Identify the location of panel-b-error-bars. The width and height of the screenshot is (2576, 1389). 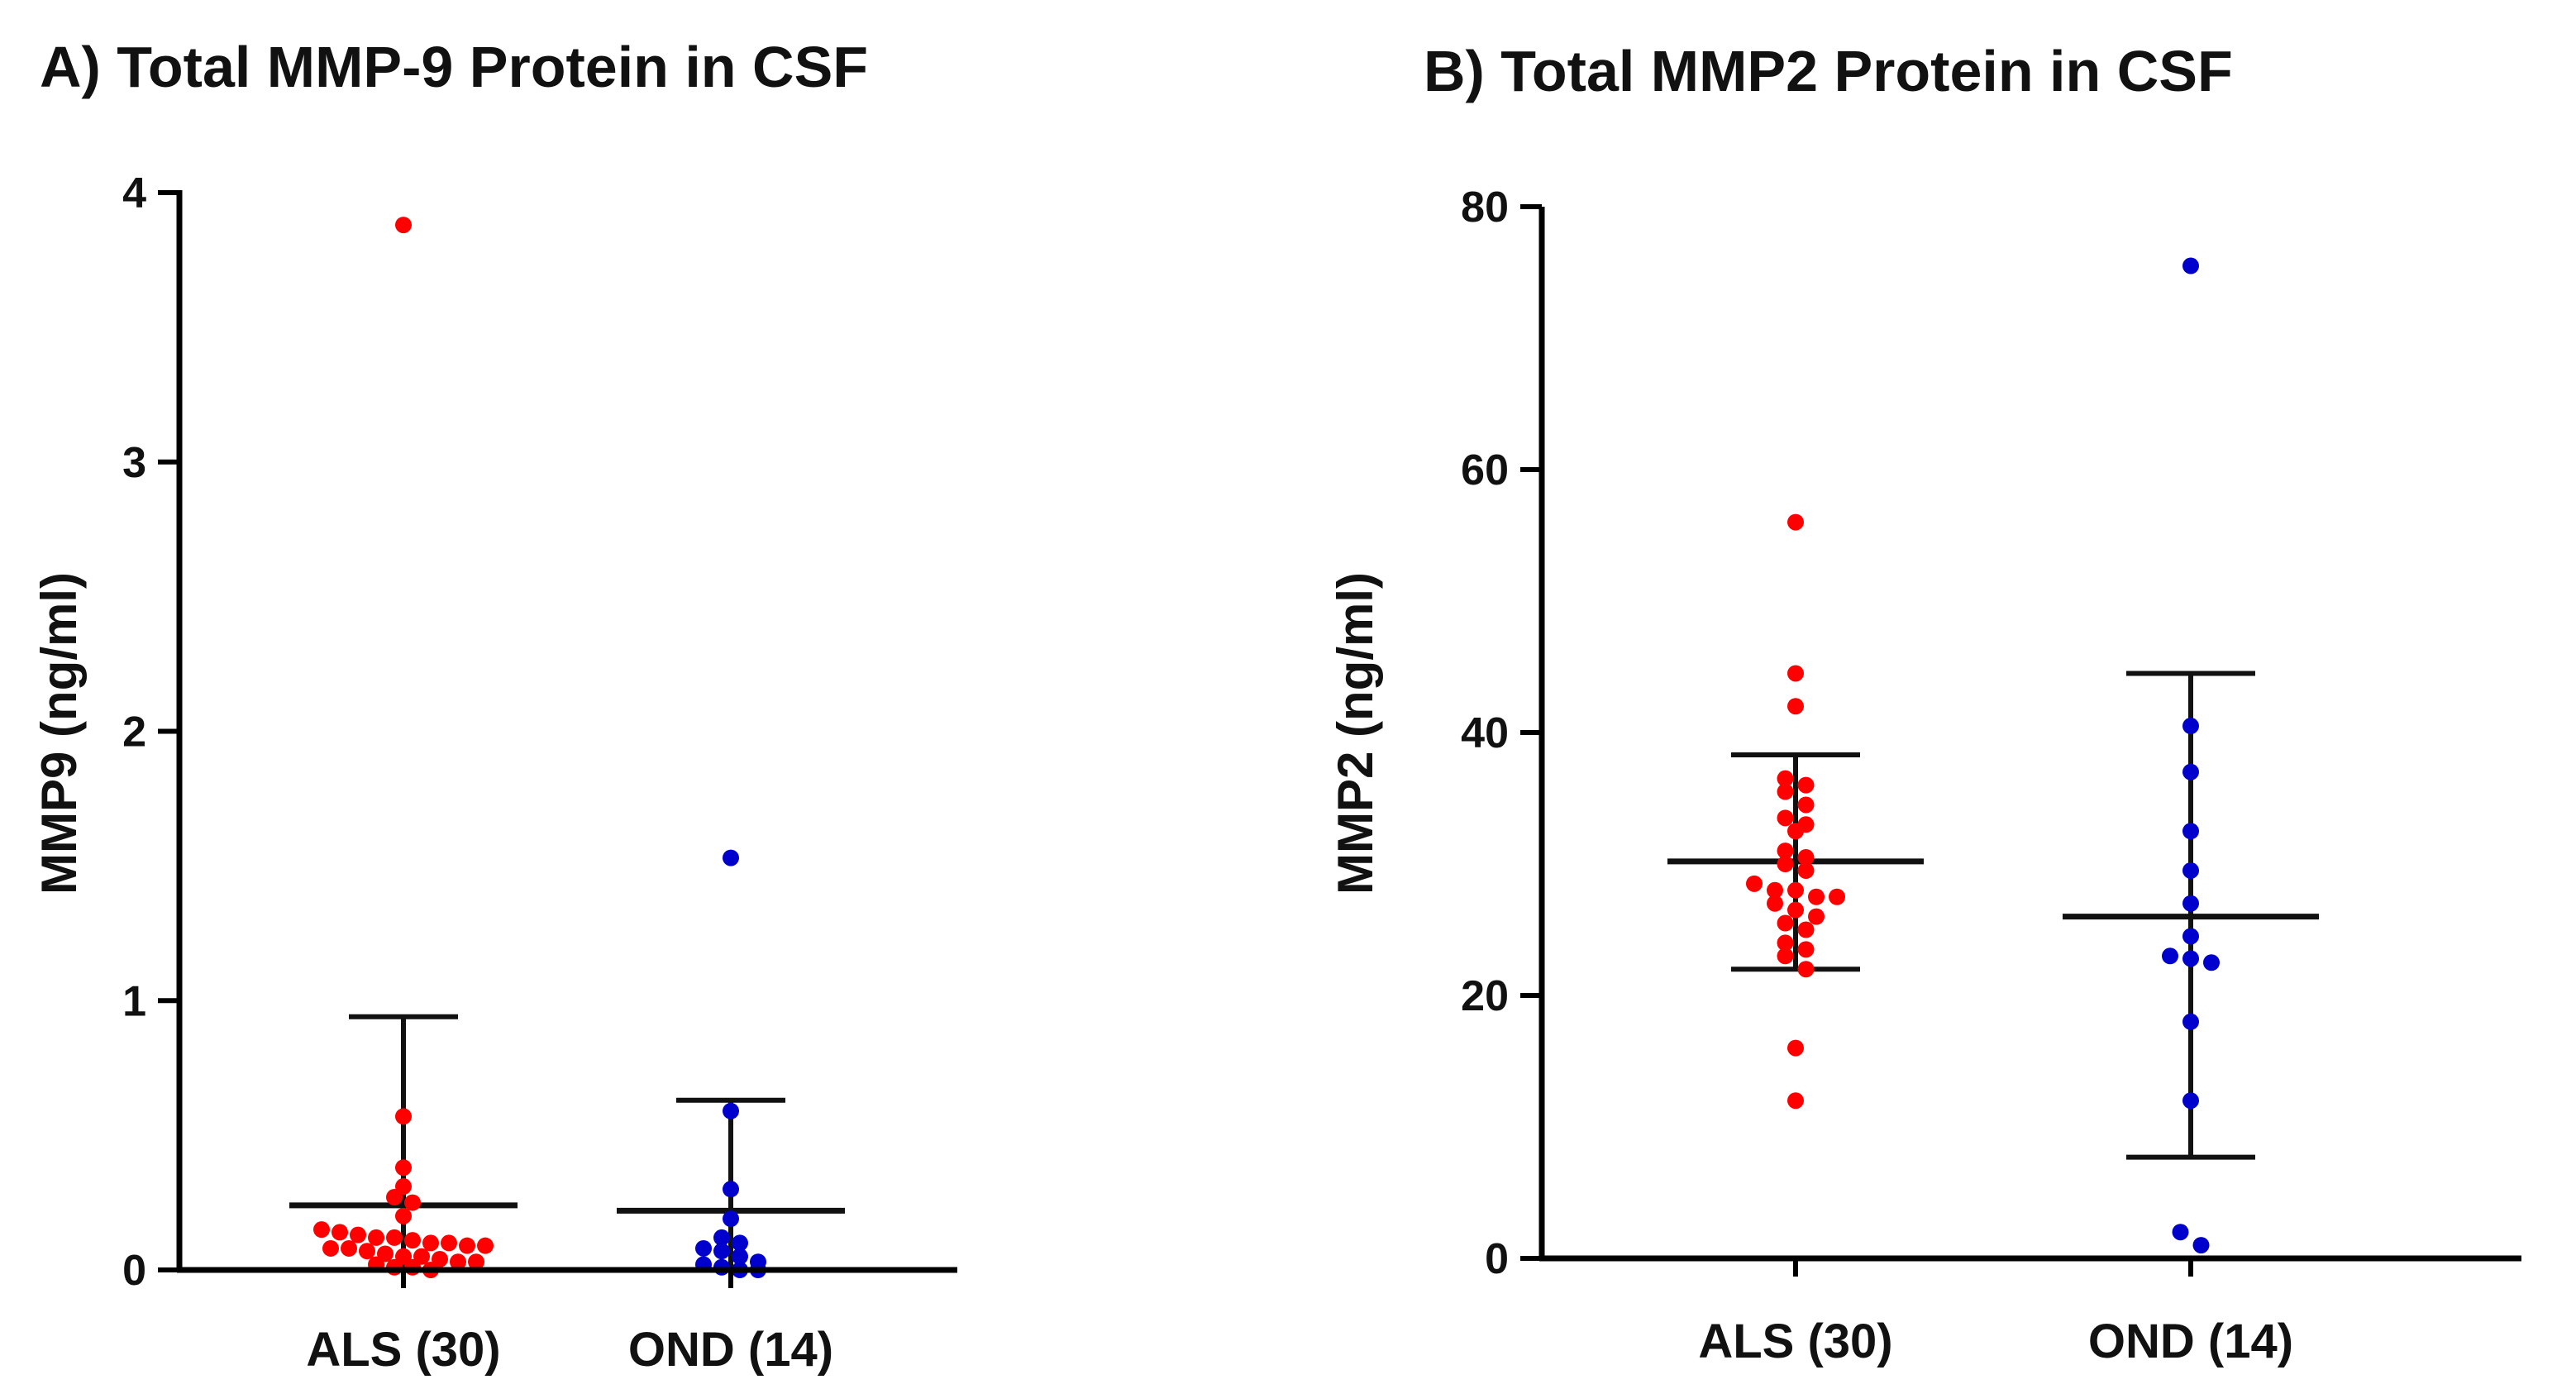
(1993, 915).